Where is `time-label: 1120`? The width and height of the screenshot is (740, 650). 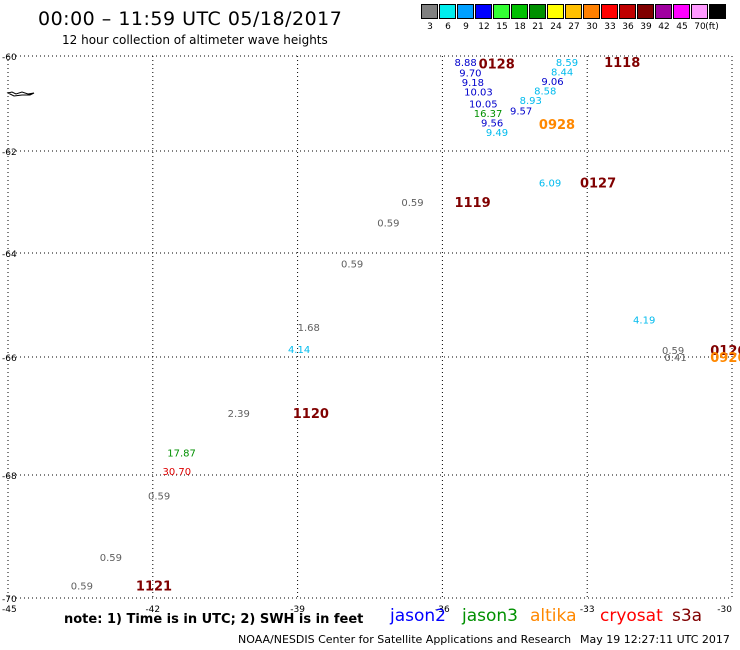
time-label: 1120 is located at coordinates (311, 414).